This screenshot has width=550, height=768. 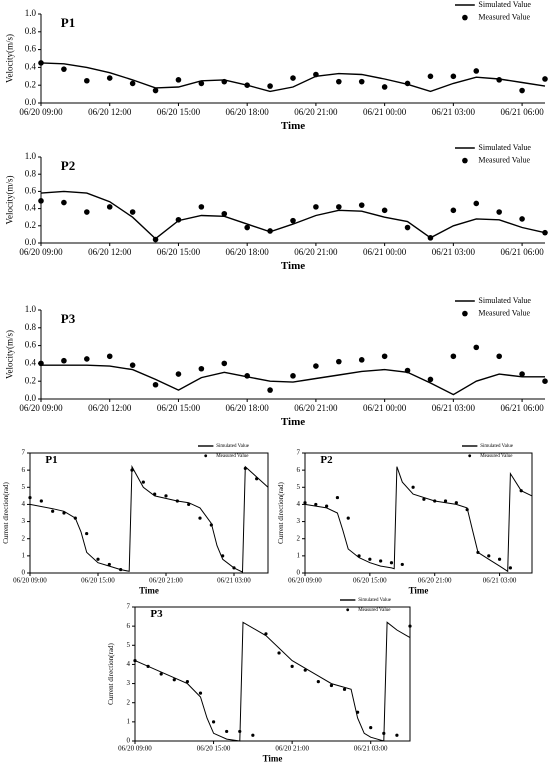 What do you see at coordinates (299, 470) in the screenshot?
I see `y-tick-label: 6` at bounding box center [299, 470].